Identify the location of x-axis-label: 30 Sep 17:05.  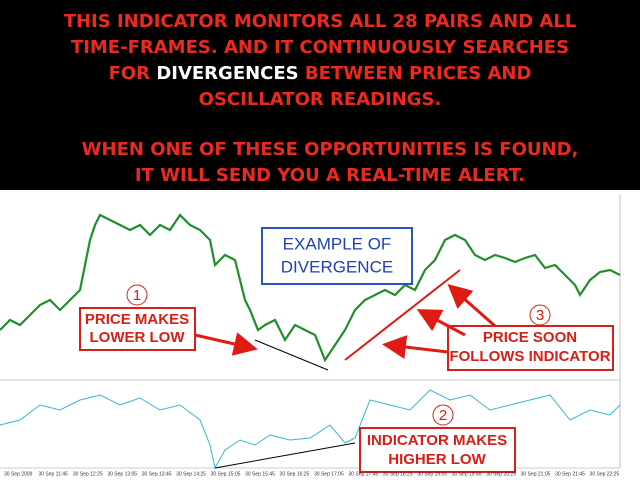
(329, 474).